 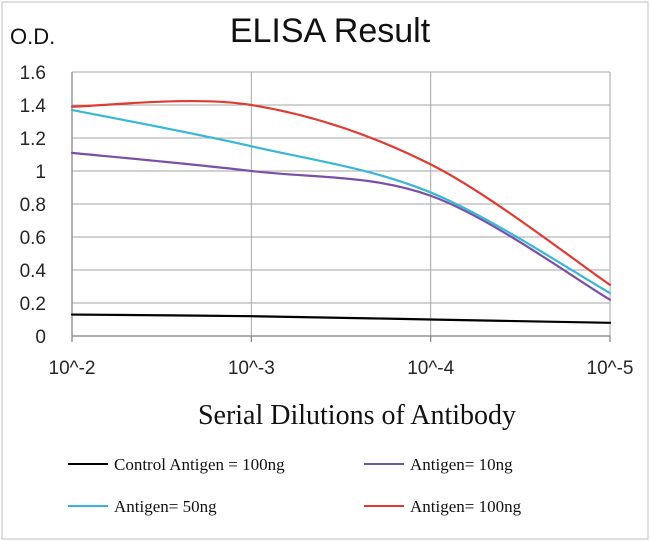 What do you see at coordinates (341, 368) in the screenshot?
I see `x-tick-labels: 10^-2 10^-3 10^-4 10^-5` at bounding box center [341, 368].